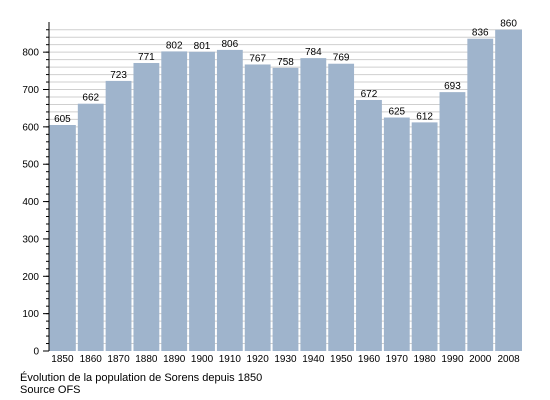 The height and width of the screenshot is (400, 550). What do you see at coordinates (229, 200) in the screenshot?
I see `bar-1910` at bounding box center [229, 200].